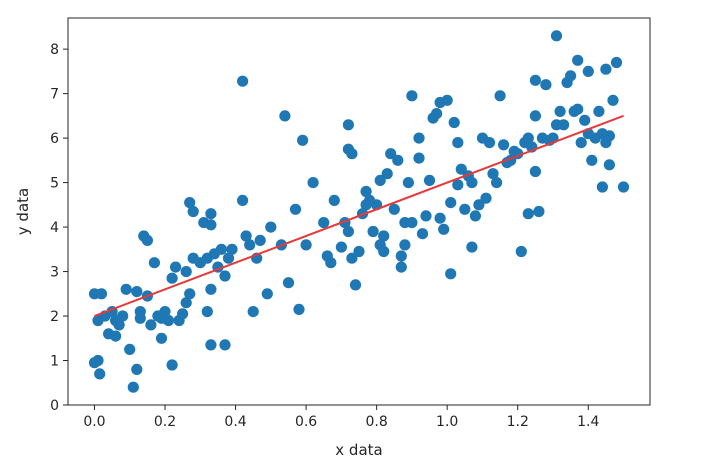  I want to click on x-tick-label: 0.2, so click(165, 422).